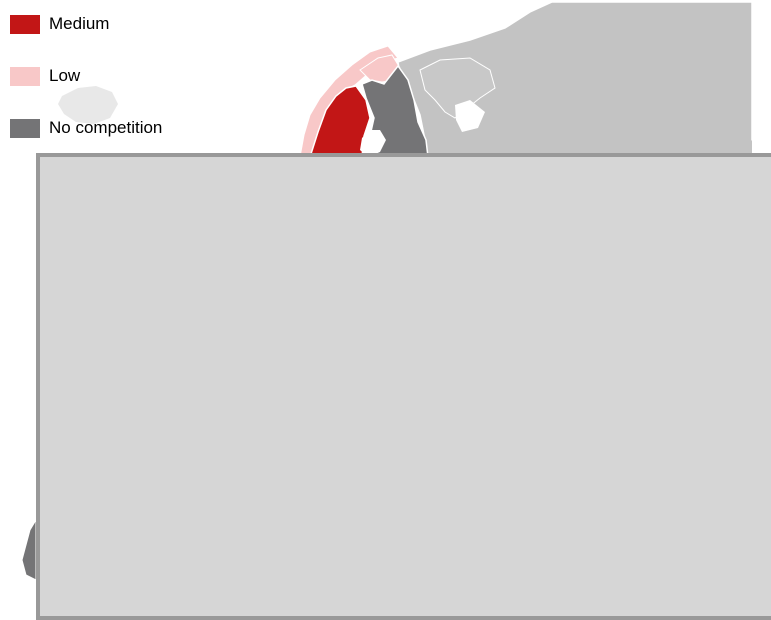  What do you see at coordinates (25, 76) in the screenshot?
I see `legend-swatch-low` at bounding box center [25, 76].